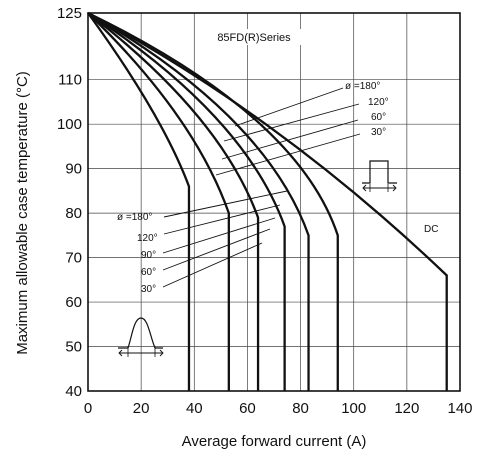 The height and width of the screenshot is (459, 491). I want to click on sine-label-60: 60°, so click(148, 272).